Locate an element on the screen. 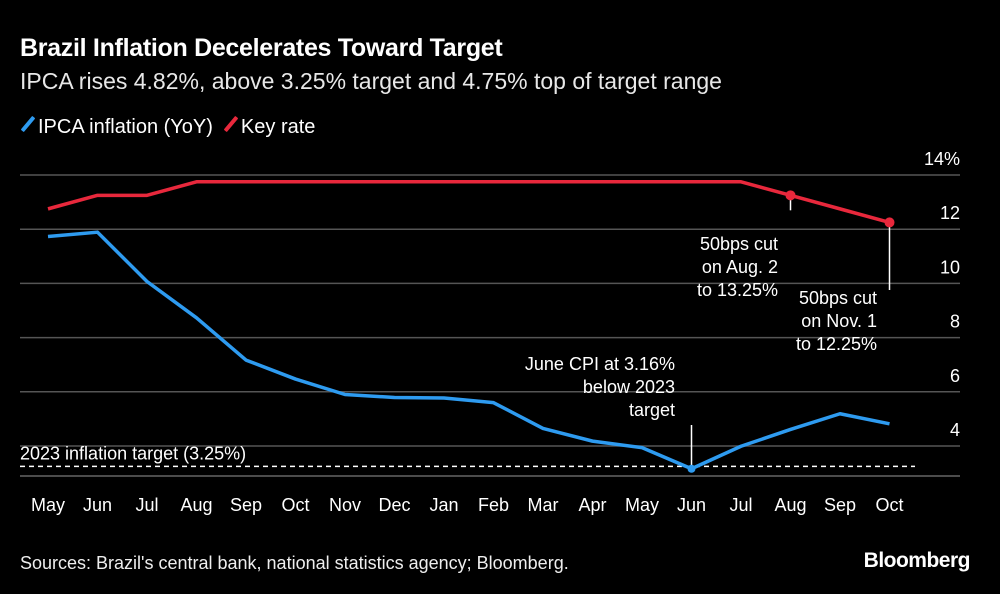 This screenshot has height=594, width=1000. x-tick-label: Dec is located at coordinates (394, 505).